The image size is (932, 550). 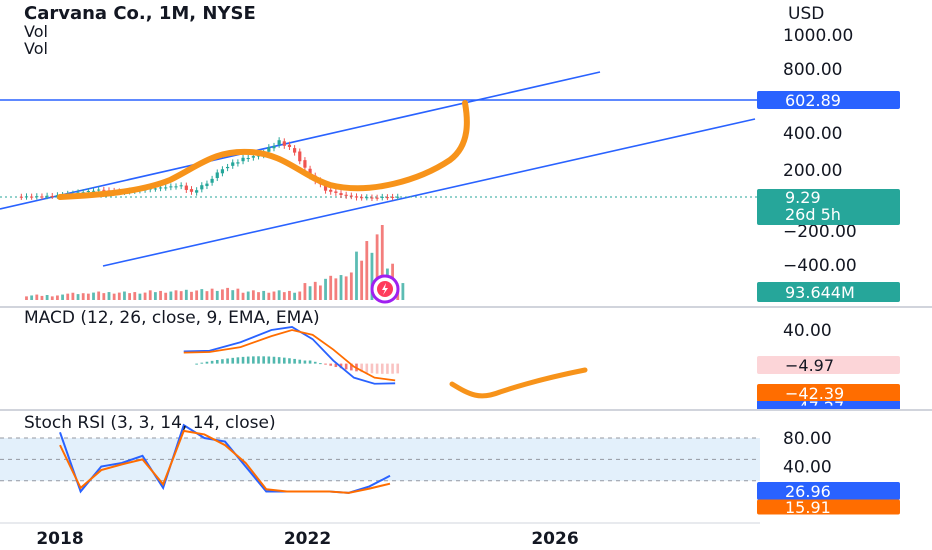 I want to click on price-tick-label: 800.00, so click(x=812, y=70).